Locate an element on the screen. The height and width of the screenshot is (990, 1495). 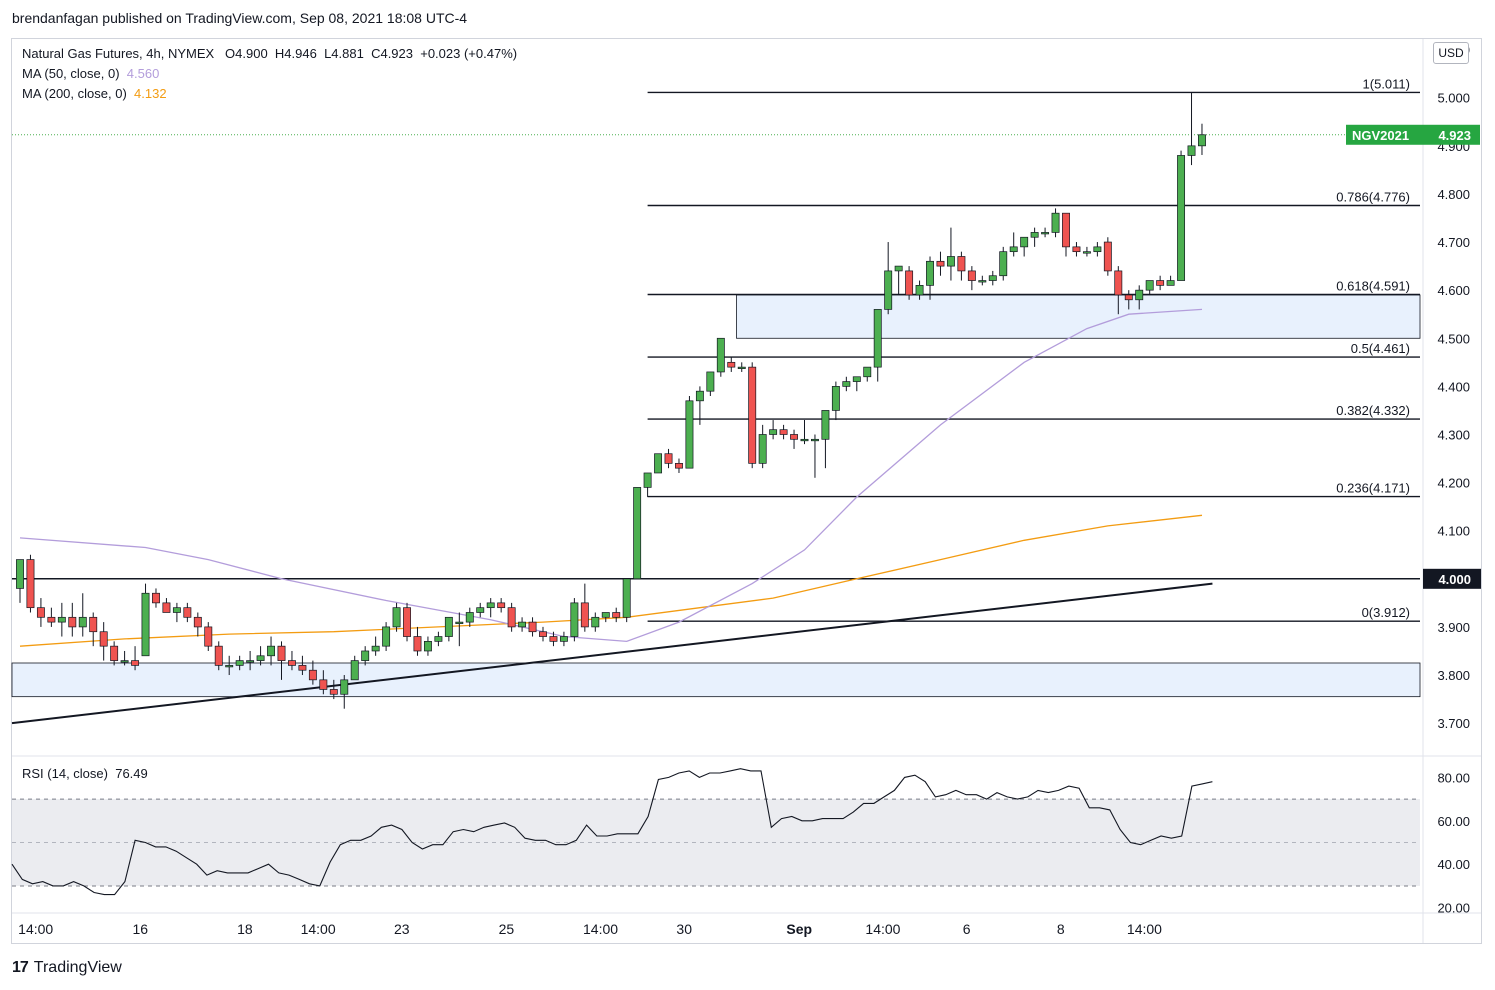
time-axis-tick: 23 is located at coordinates (402, 929).